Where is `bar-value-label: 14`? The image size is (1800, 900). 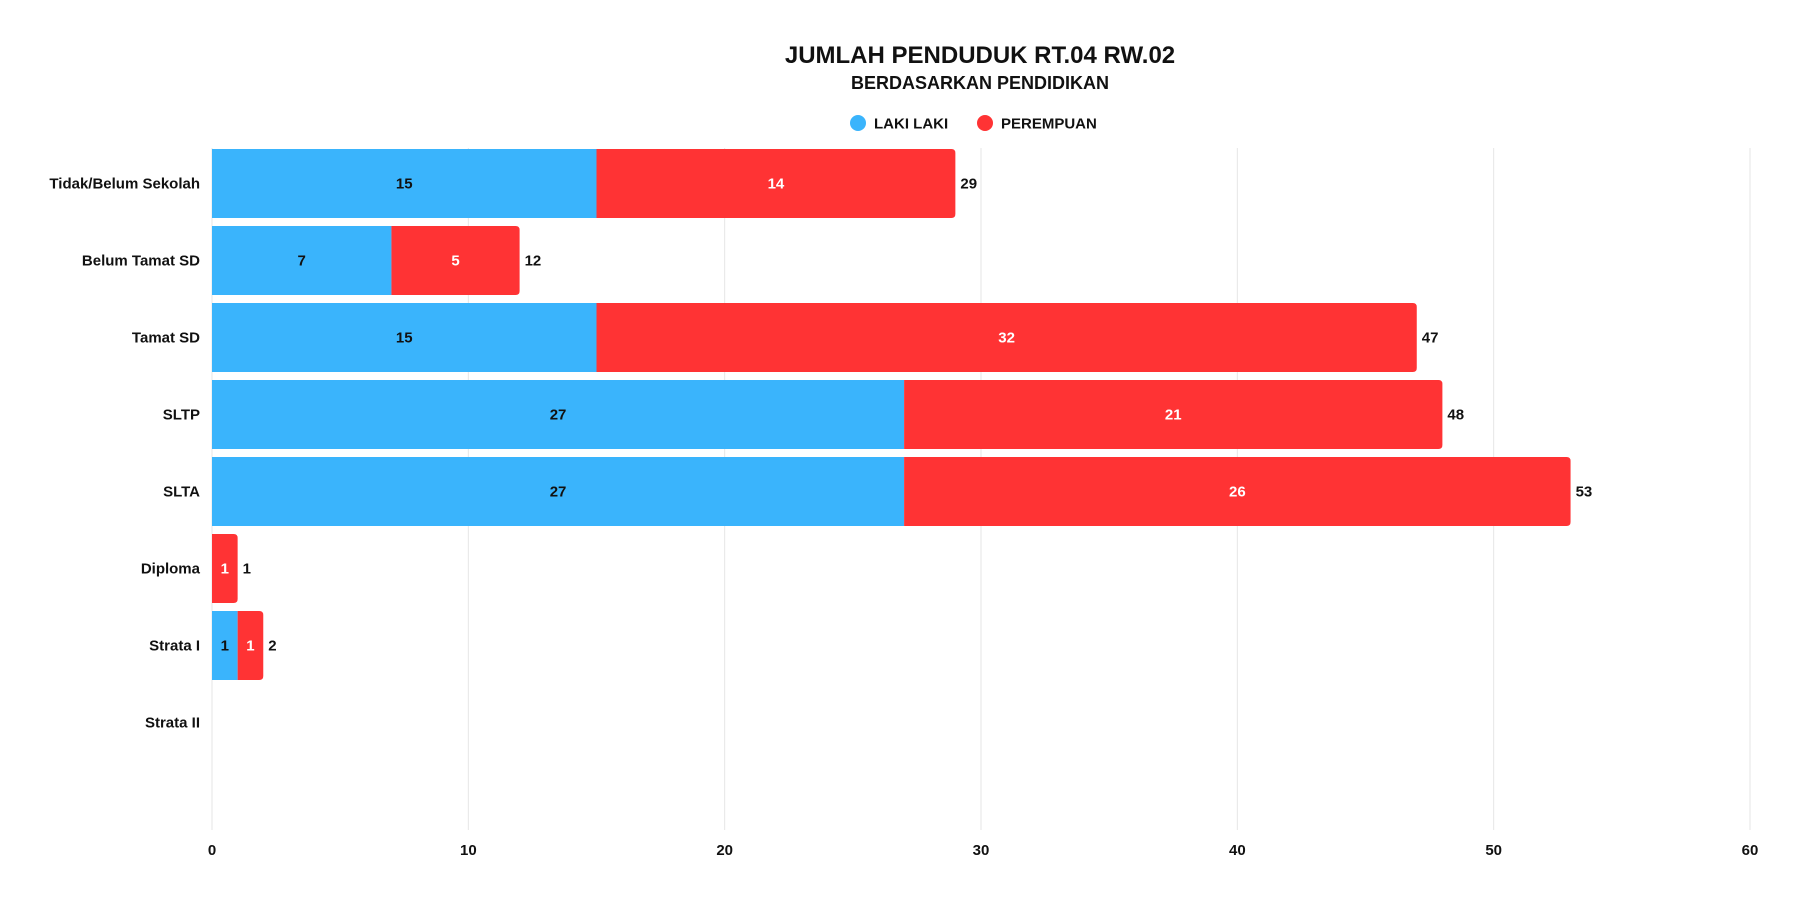 bar-value-label: 14 is located at coordinates (776, 184).